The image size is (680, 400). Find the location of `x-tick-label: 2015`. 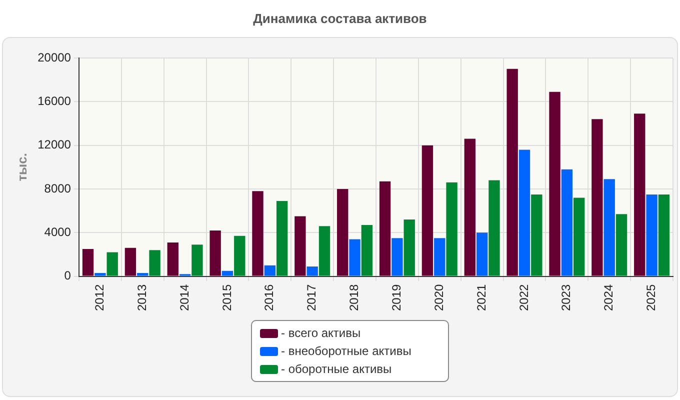

x-tick-label: 2015 is located at coordinates (227, 298).